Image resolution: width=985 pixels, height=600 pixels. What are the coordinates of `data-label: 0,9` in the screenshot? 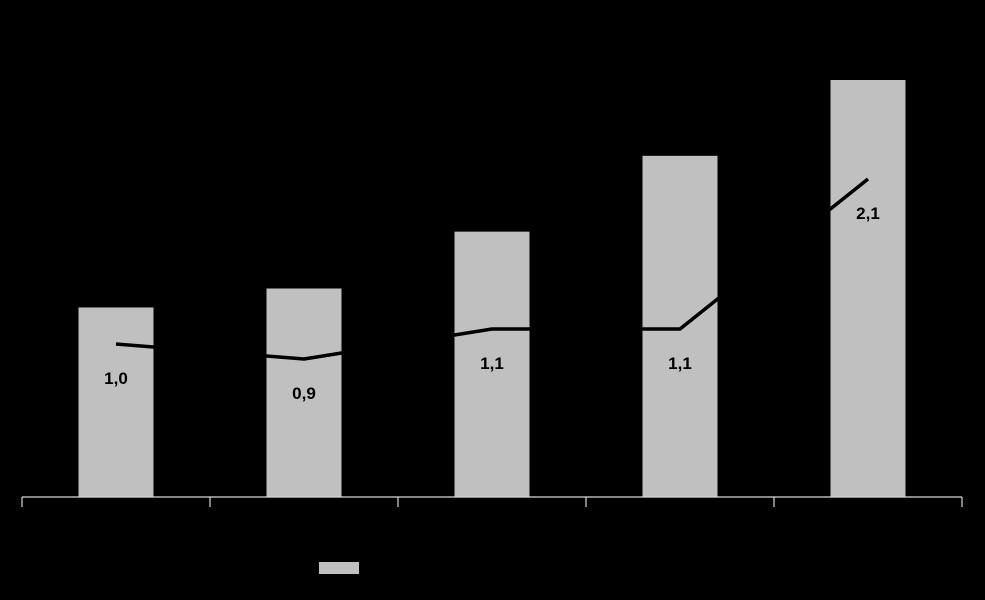 It's located at (304, 393).